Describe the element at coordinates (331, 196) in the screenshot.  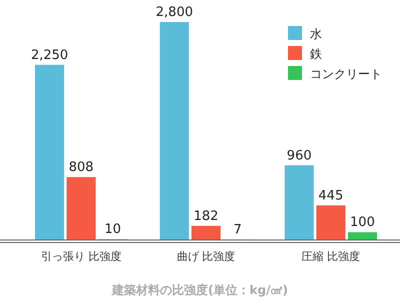
I see `data-label: 445` at that location.